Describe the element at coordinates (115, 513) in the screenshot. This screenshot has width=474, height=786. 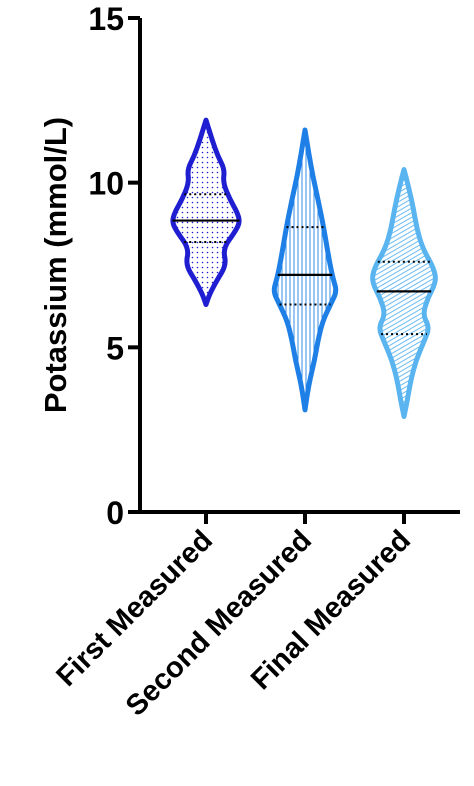
I see `y-tick-label: 0` at that location.